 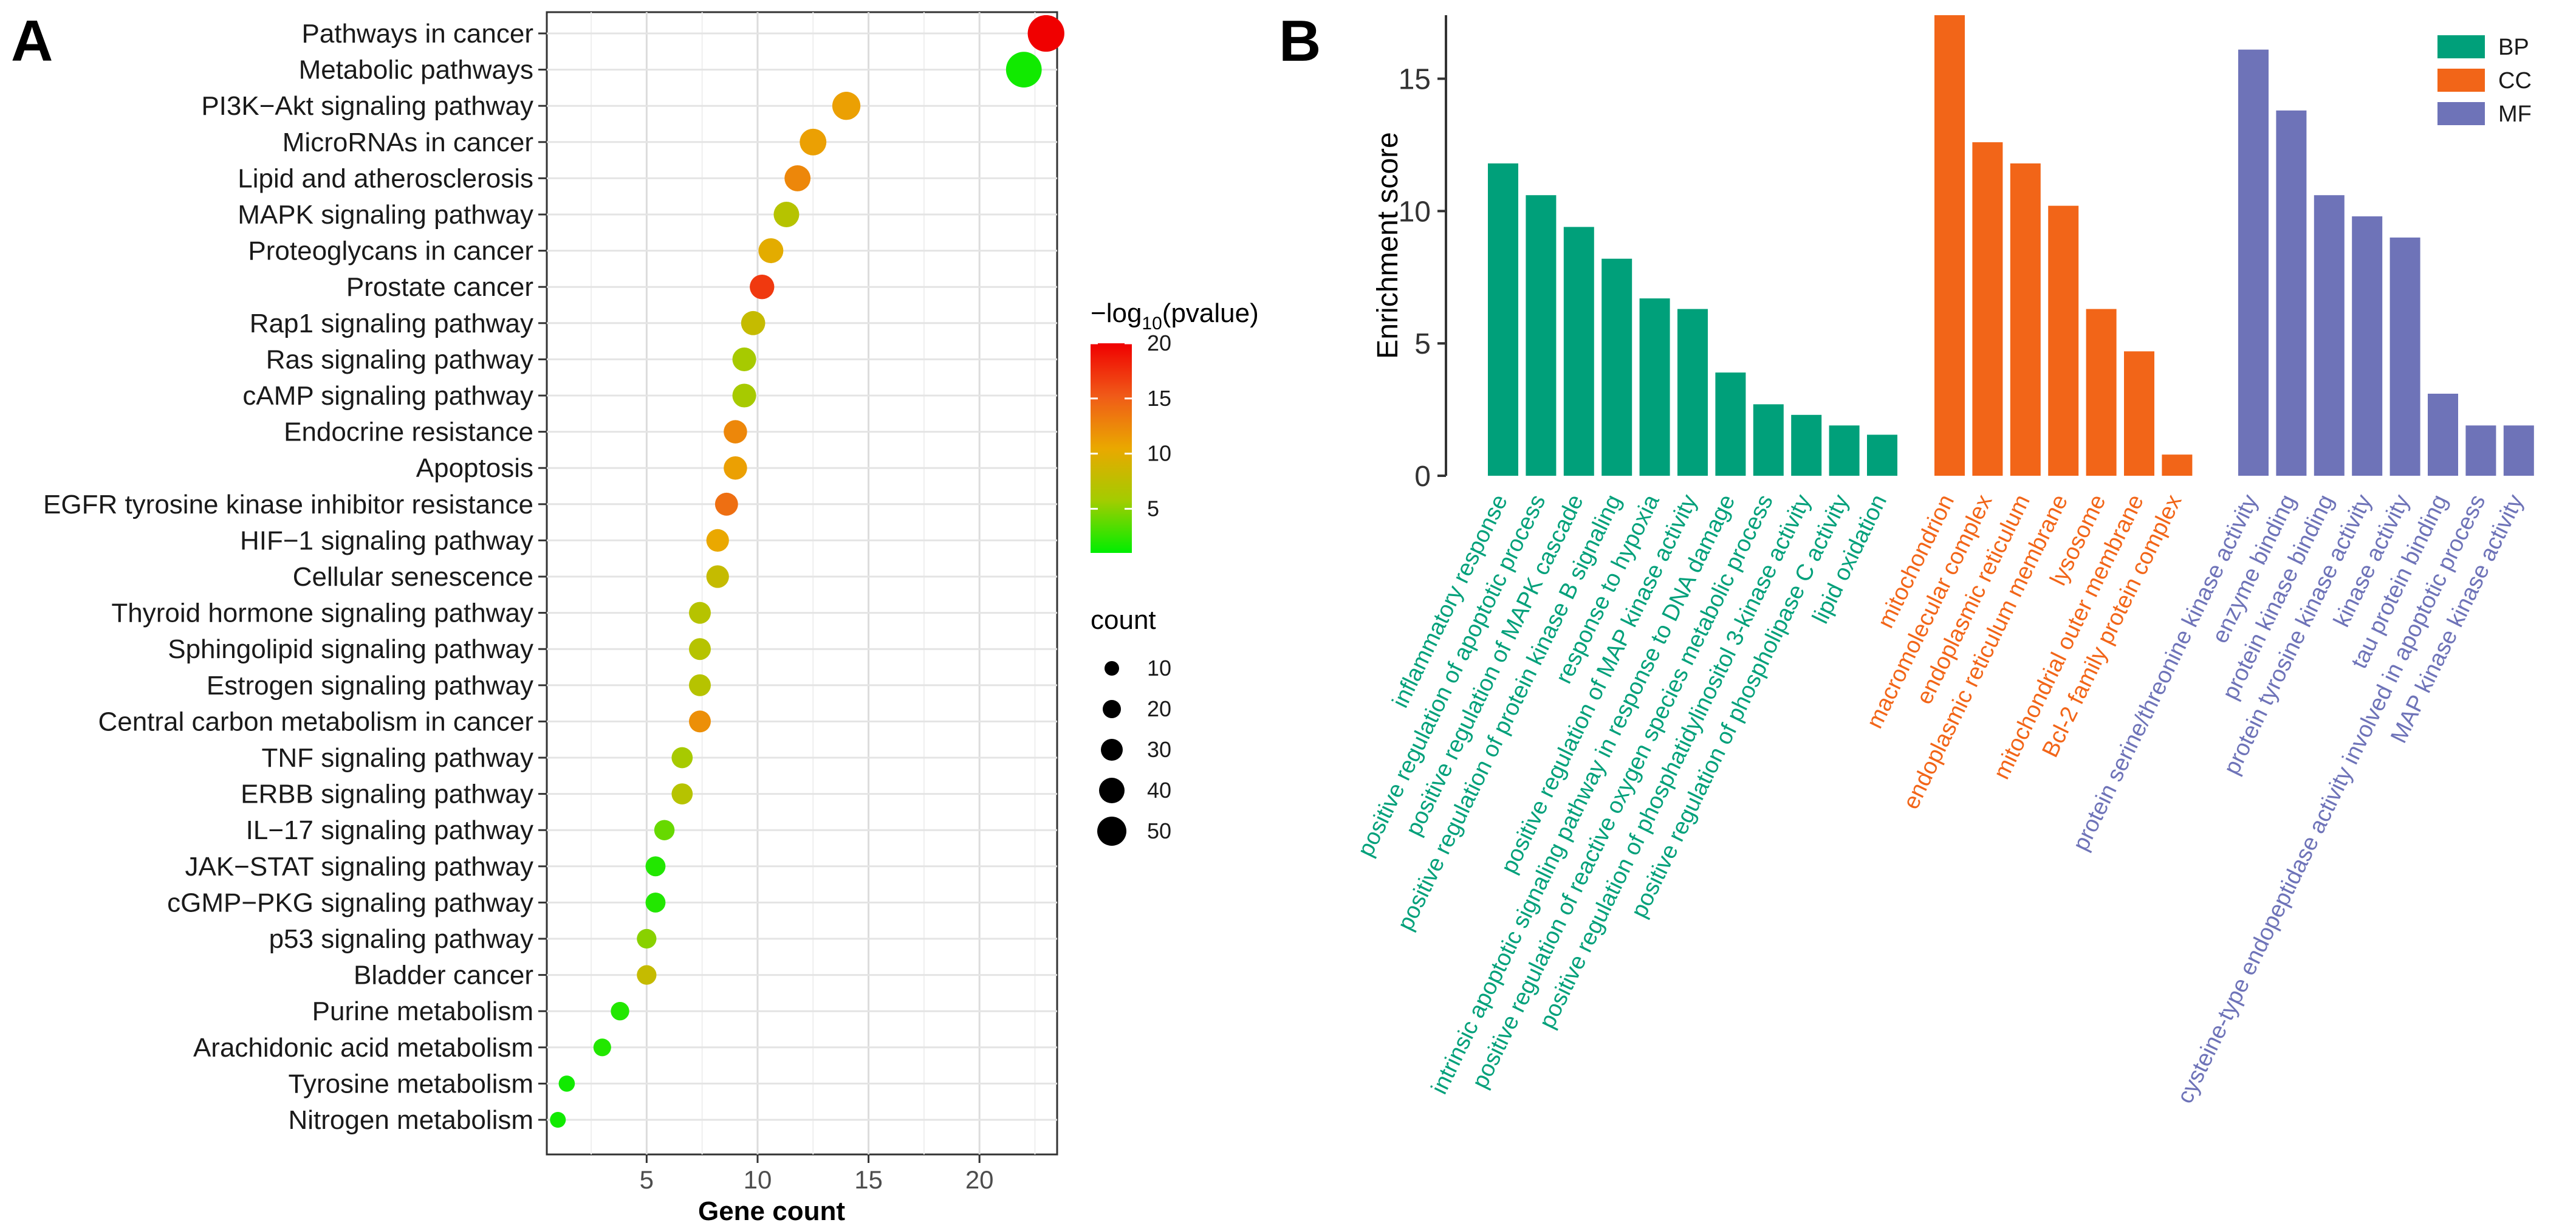 I want to click on legend-label-bp: BP, so click(x=2514, y=47).